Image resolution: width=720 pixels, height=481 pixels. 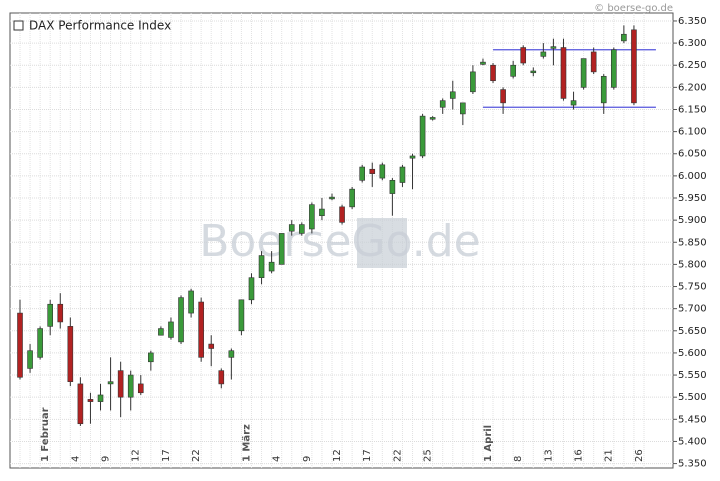 What do you see at coordinates (579, 455) in the screenshot?
I see `x-tick-label: 16` at bounding box center [579, 455].